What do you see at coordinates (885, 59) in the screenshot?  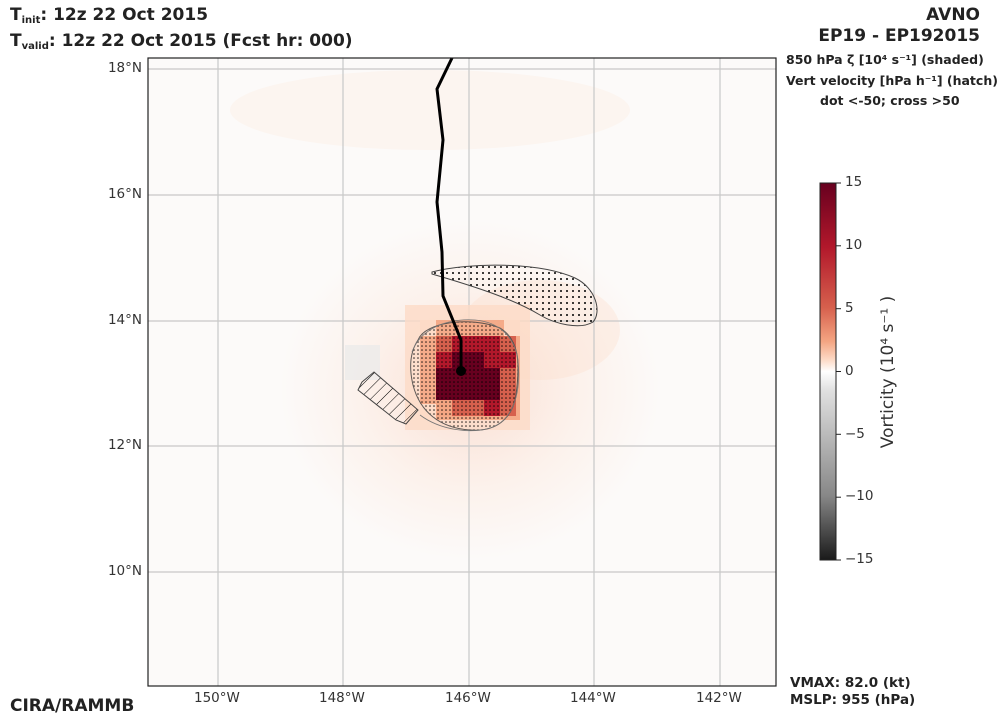 I see `legend-shaded: 850 hPa ζ [10⁴ s⁻¹] (shaded)` at bounding box center [885, 59].